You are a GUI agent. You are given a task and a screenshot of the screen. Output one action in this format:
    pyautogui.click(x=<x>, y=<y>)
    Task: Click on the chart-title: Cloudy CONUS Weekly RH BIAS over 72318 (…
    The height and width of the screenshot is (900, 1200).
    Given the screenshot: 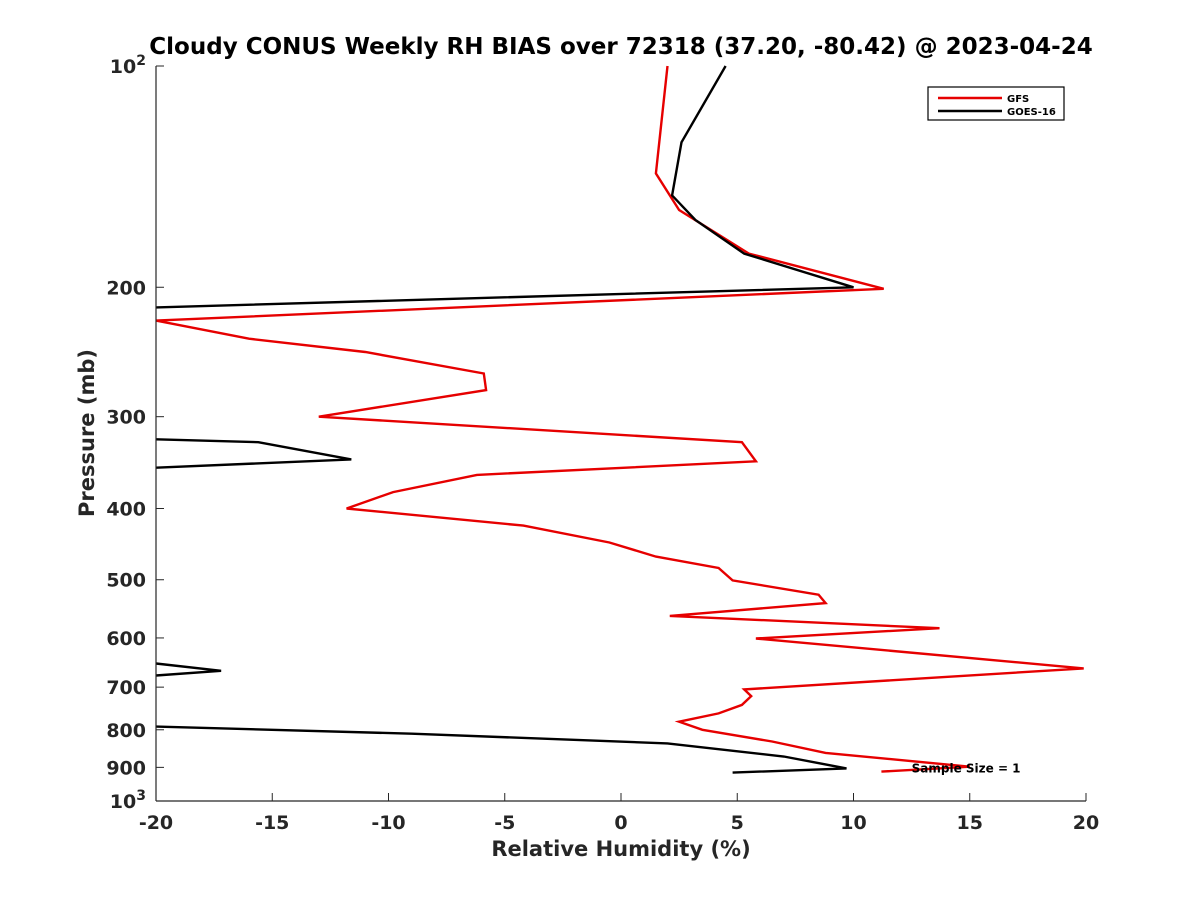 What is the action you would take?
    pyautogui.click(x=620, y=47)
    